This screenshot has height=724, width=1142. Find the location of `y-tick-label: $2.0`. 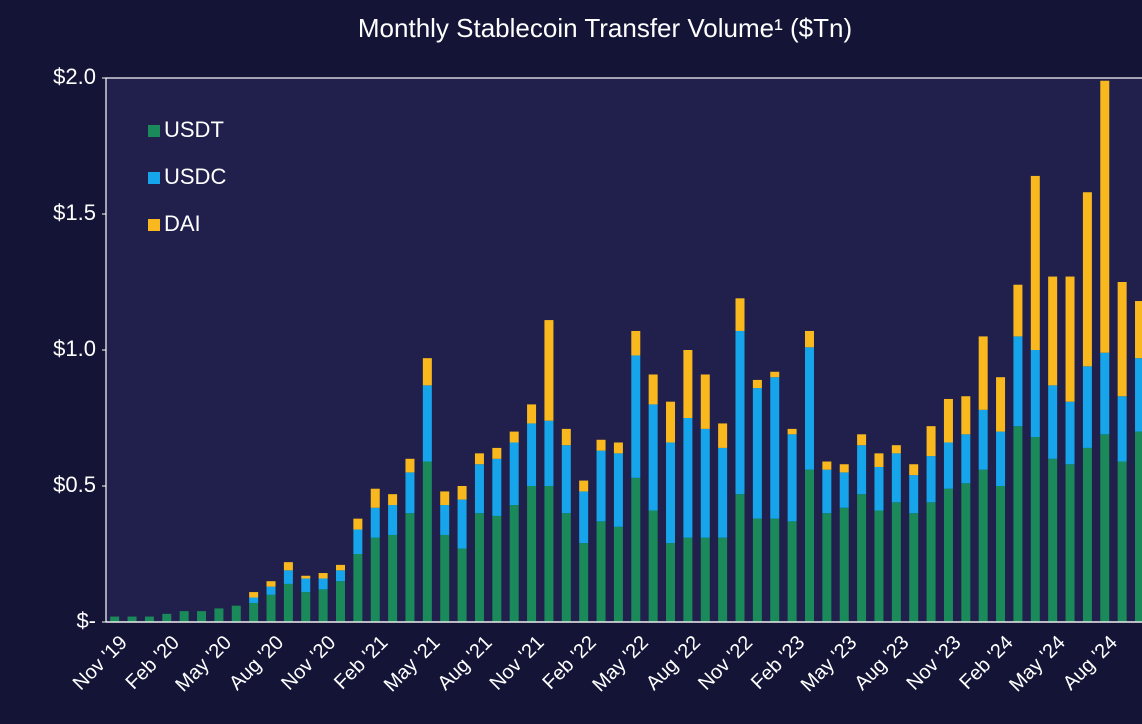

y-tick-label: $2.0 is located at coordinates (74, 76).